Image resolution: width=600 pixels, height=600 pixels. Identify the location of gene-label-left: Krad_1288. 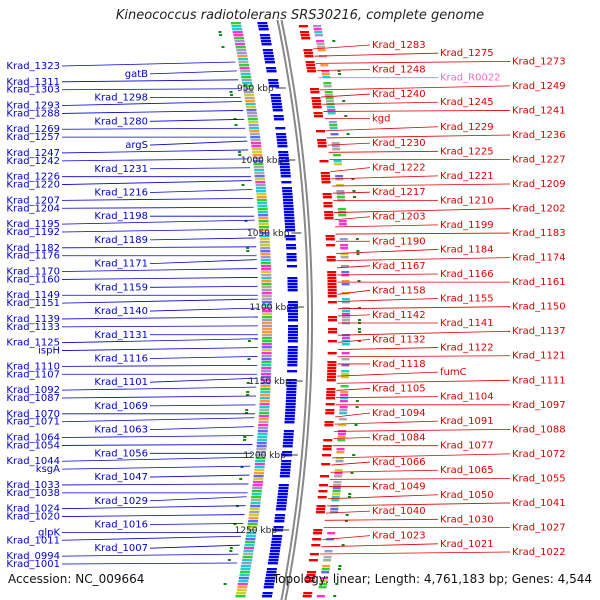
(33, 113).